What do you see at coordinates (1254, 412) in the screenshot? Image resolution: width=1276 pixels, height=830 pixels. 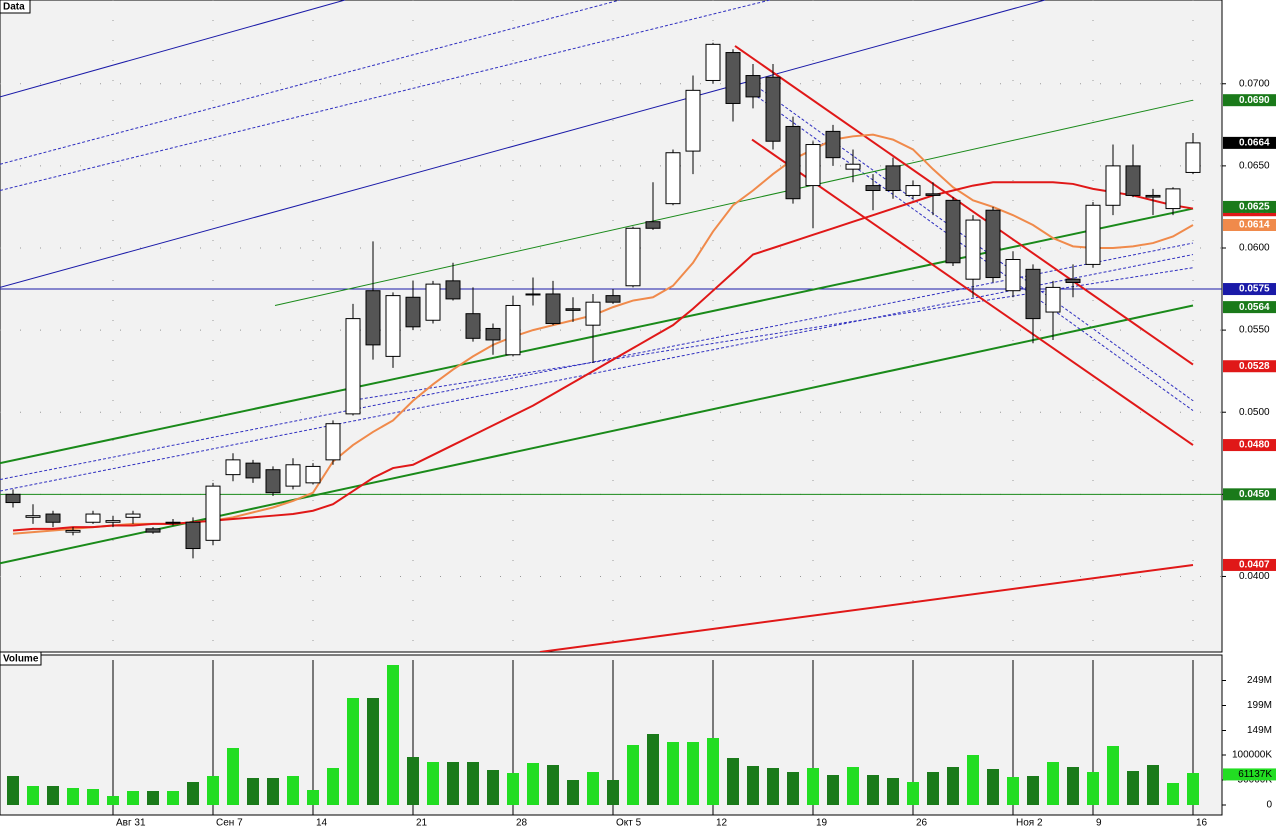 I see `y-tick-label: 0.0500` at bounding box center [1254, 412].